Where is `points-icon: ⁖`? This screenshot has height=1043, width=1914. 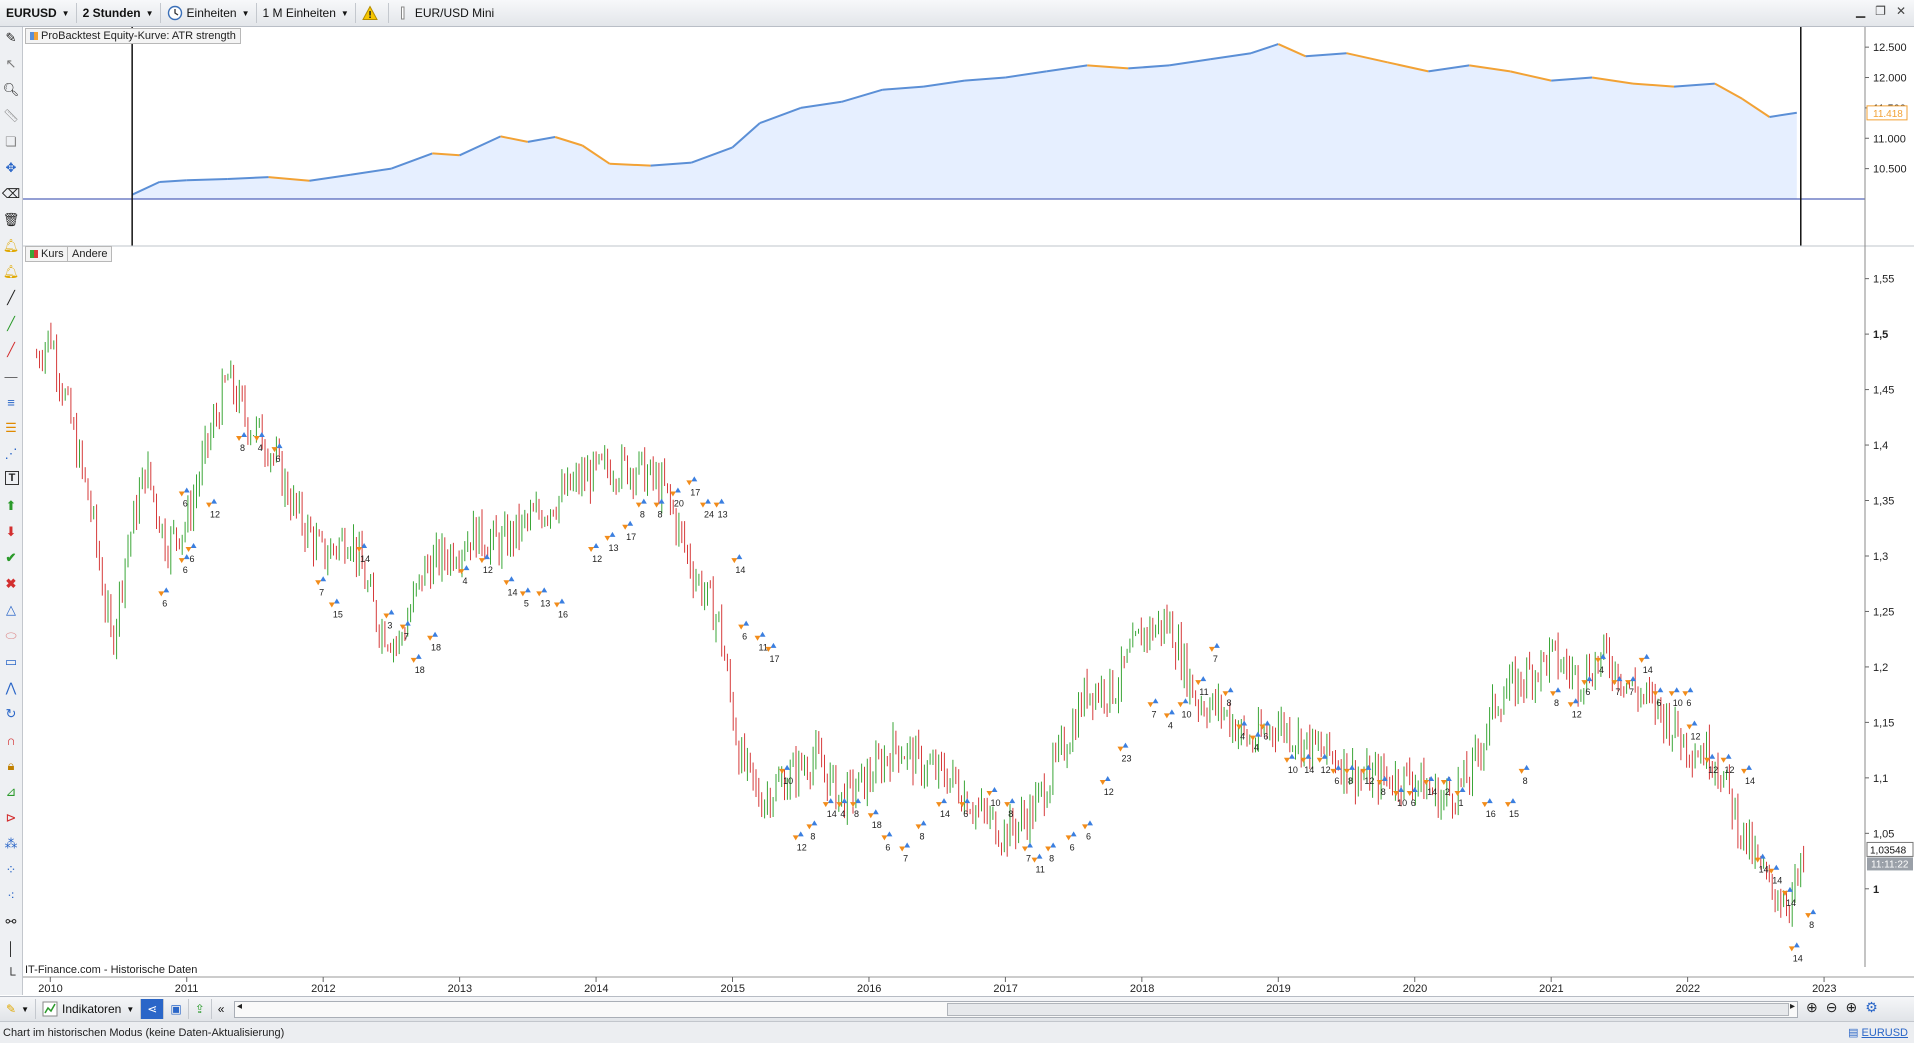
points-icon: ⁖ is located at coordinates (11, 895).